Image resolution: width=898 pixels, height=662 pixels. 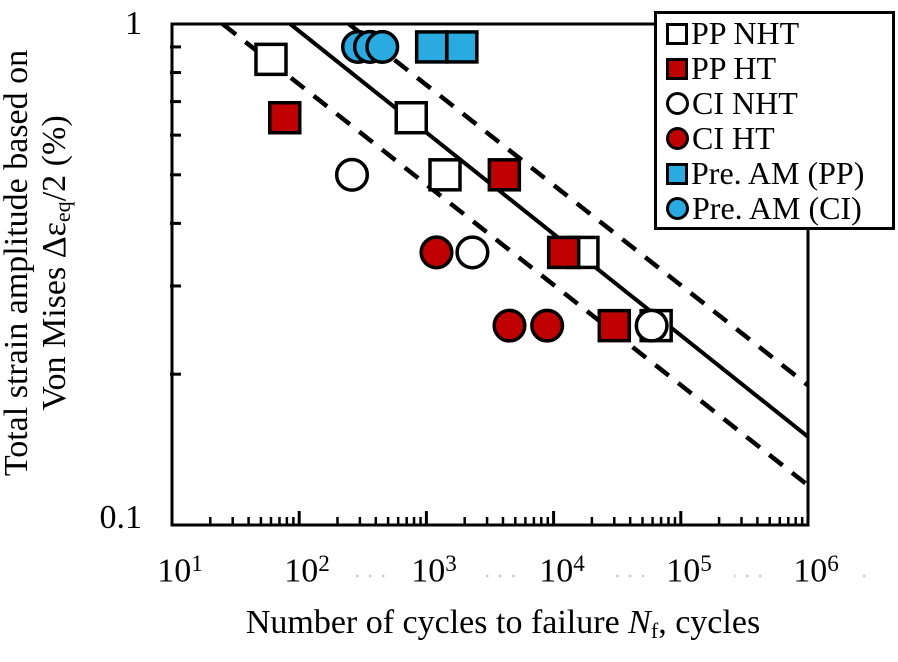 What do you see at coordinates (734, 68) in the screenshot?
I see `legend-label: PP HT` at bounding box center [734, 68].